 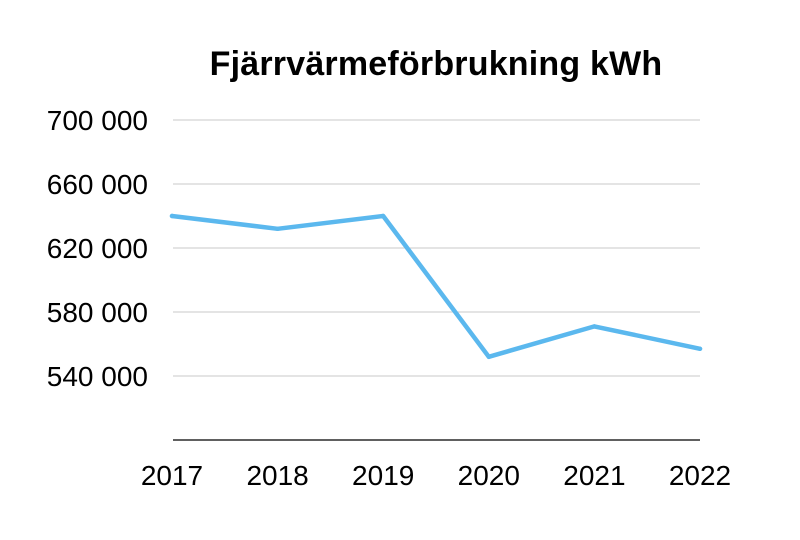 I want to click on y-tick-label: 580 000, so click(x=97, y=312).